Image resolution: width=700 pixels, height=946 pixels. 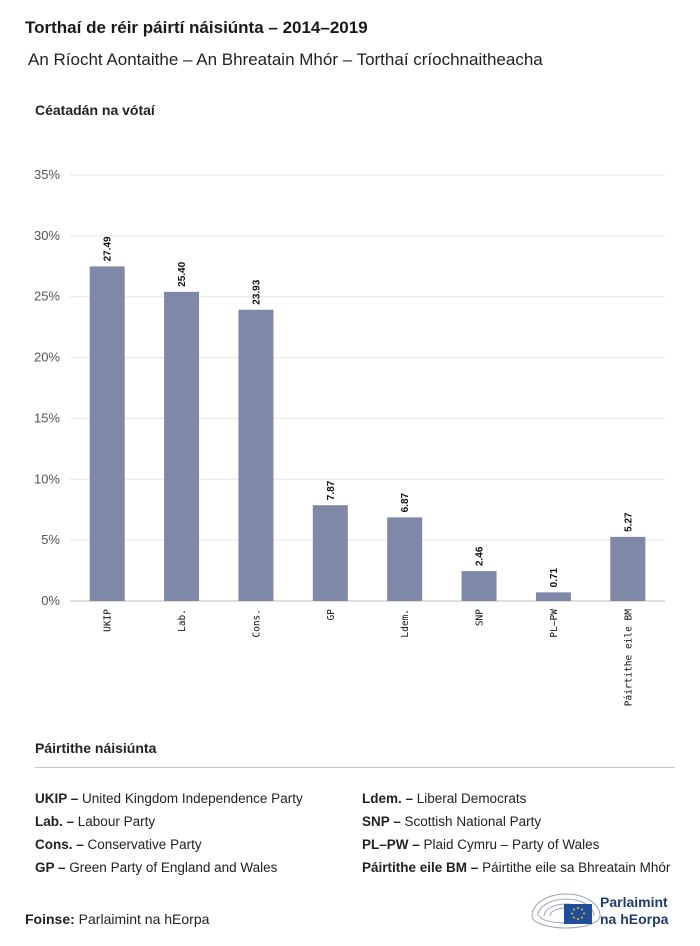 I want to click on x-tick-label: SNP, so click(x=480, y=617).